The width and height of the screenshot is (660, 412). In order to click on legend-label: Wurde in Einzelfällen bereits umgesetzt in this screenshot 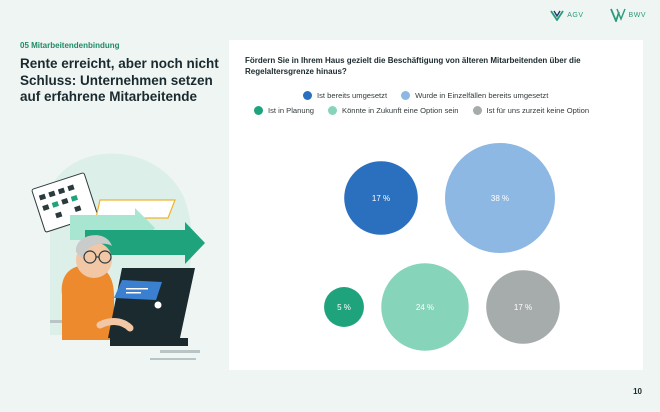, I will do `click(482, 95)`.